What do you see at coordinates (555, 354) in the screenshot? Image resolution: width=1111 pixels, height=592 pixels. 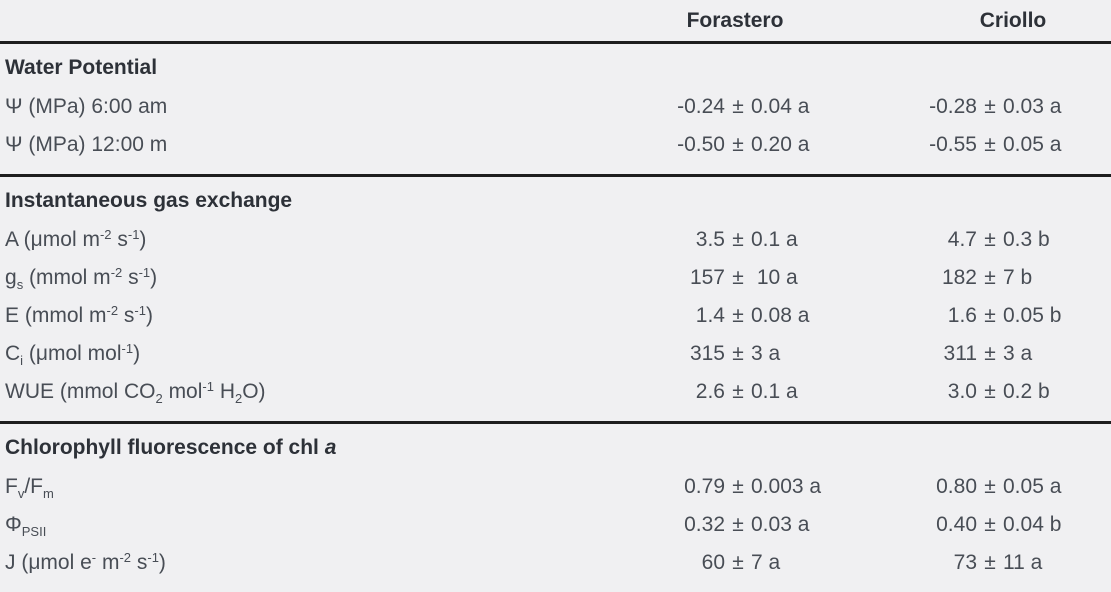 I see `table-row: Ci (μmol mol-1) 315 ±3 a 311 ±3 a` at bounding box center [555, 354].